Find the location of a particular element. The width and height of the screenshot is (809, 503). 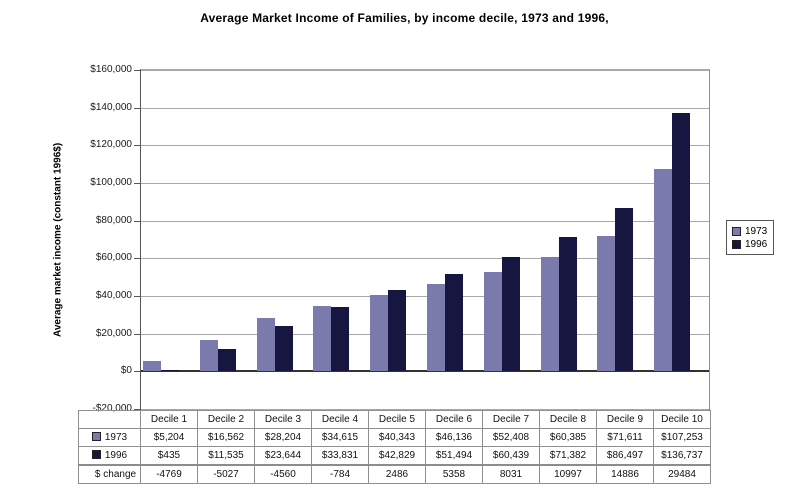

table-value-cell: $71,611 is located at coordinates (625, 437).